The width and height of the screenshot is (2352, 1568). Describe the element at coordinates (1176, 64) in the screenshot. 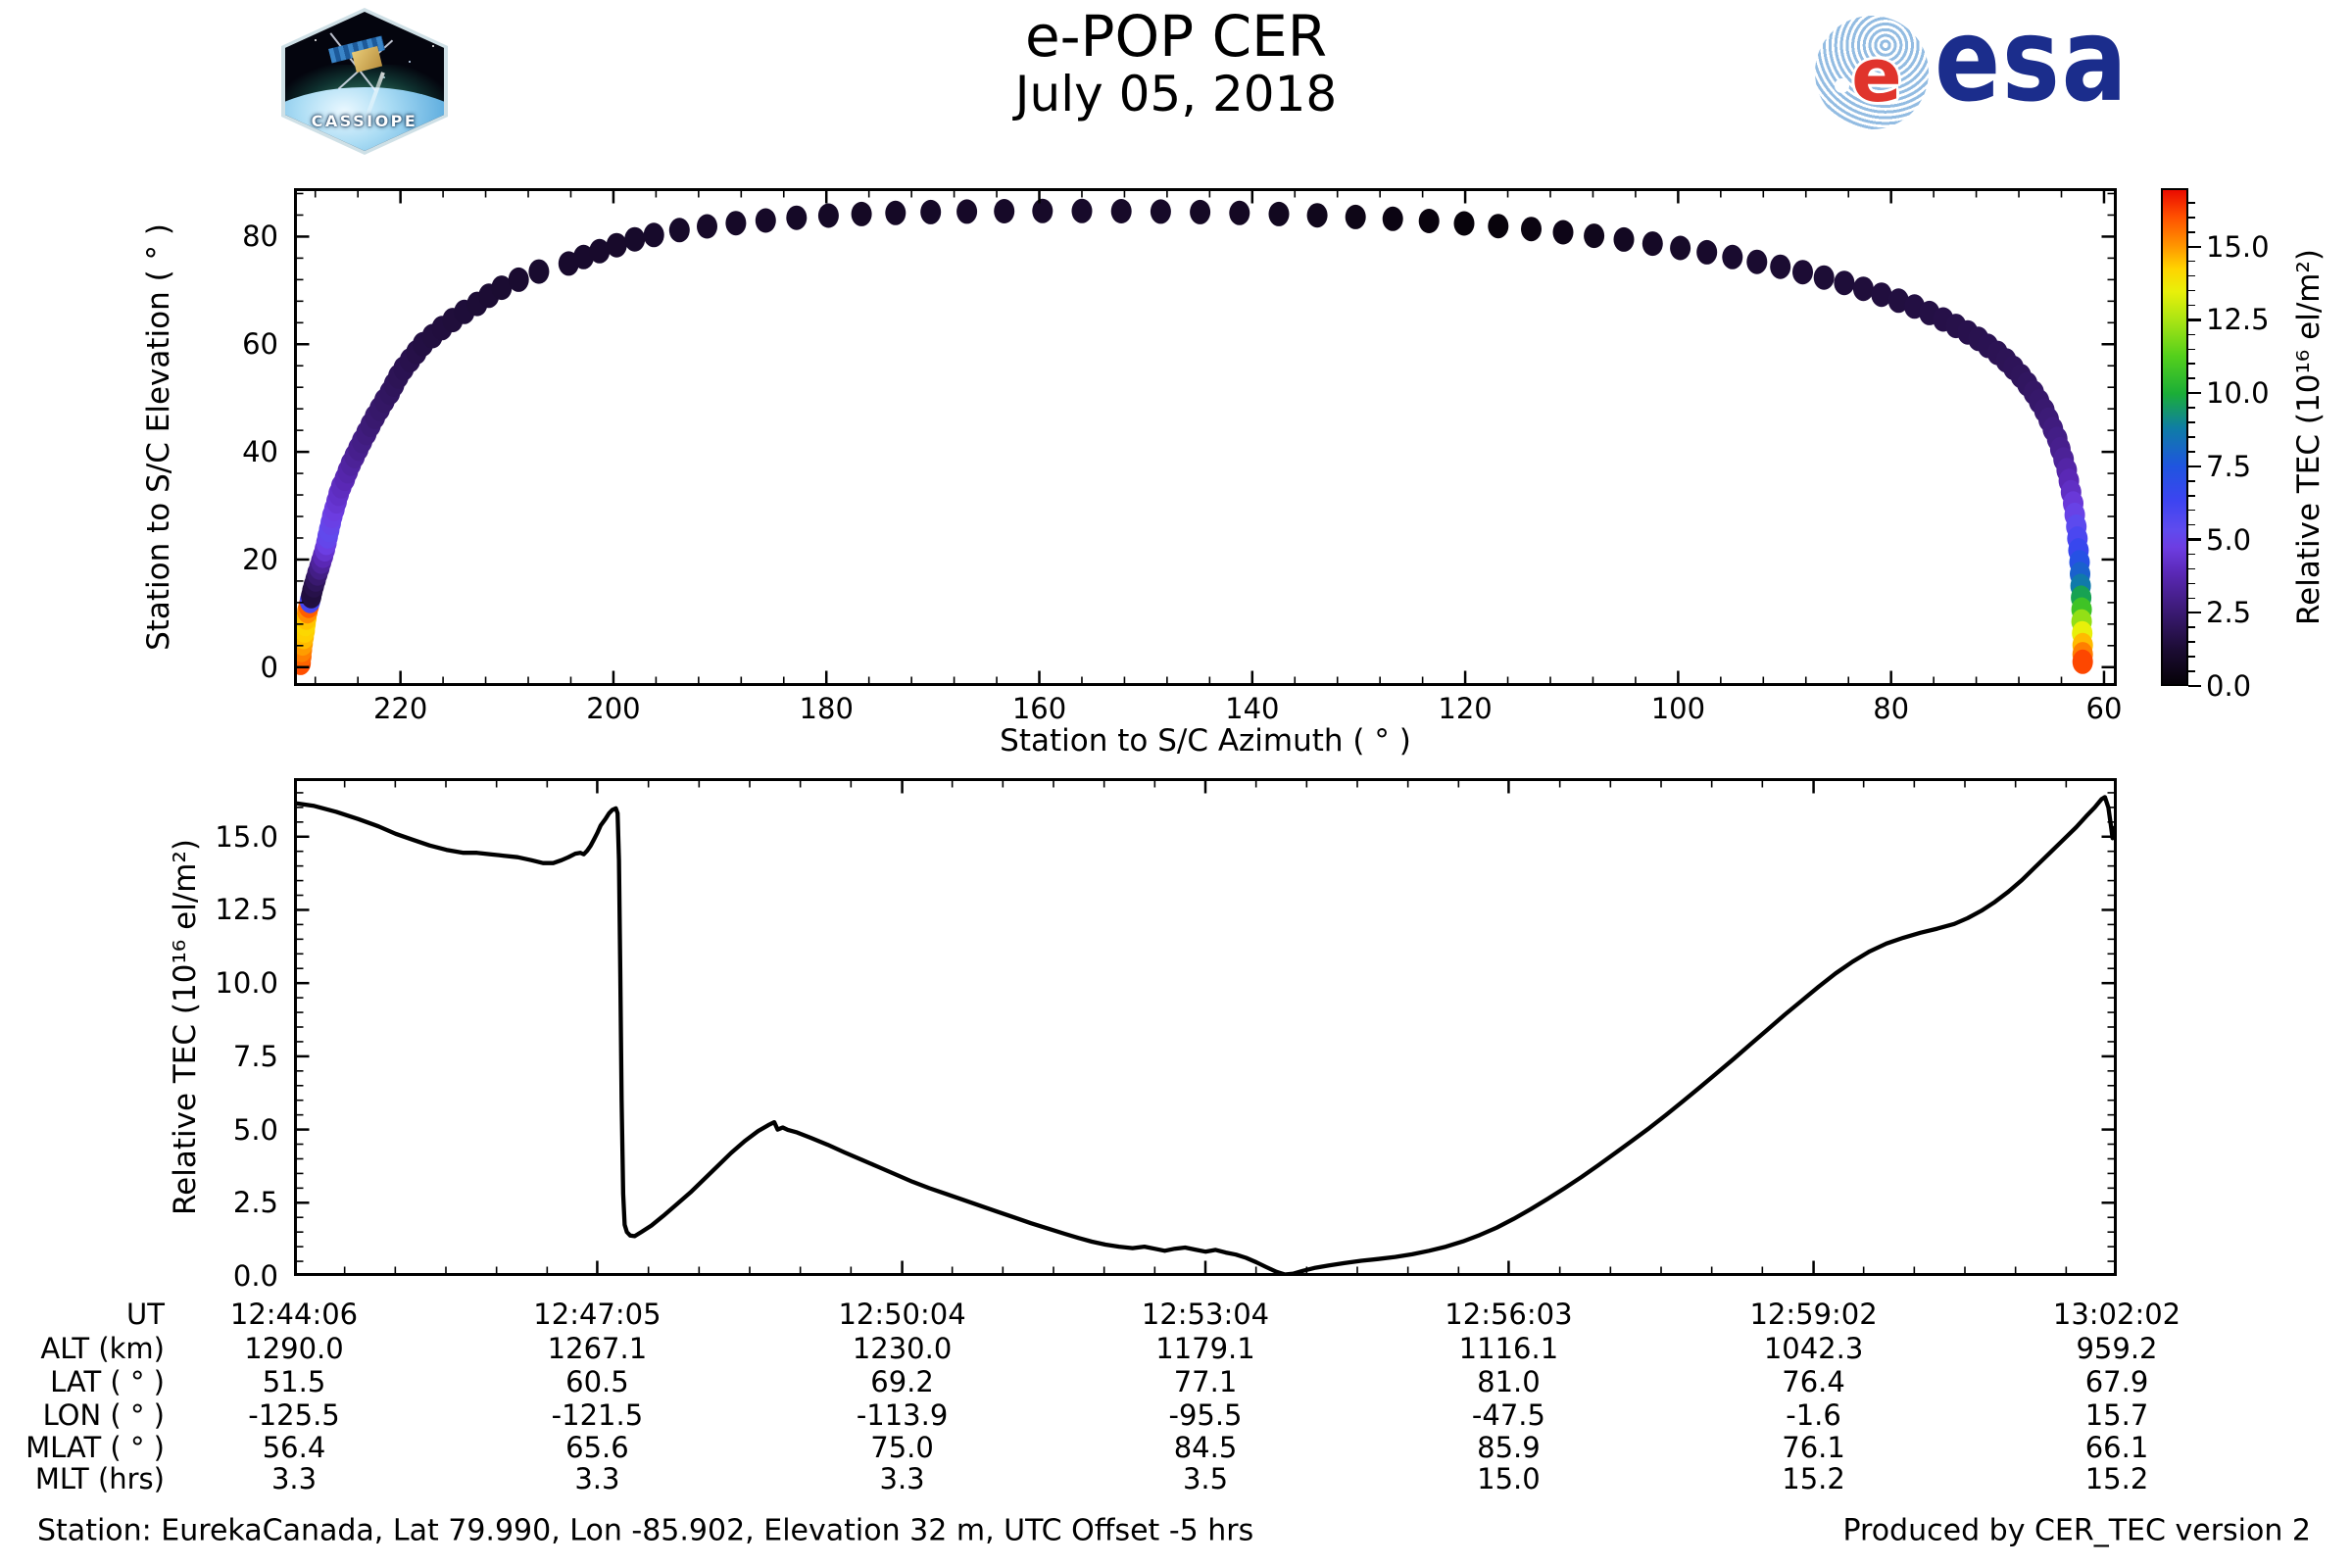

I see `title-block: e-POP CER July 05, 2018` at that location.